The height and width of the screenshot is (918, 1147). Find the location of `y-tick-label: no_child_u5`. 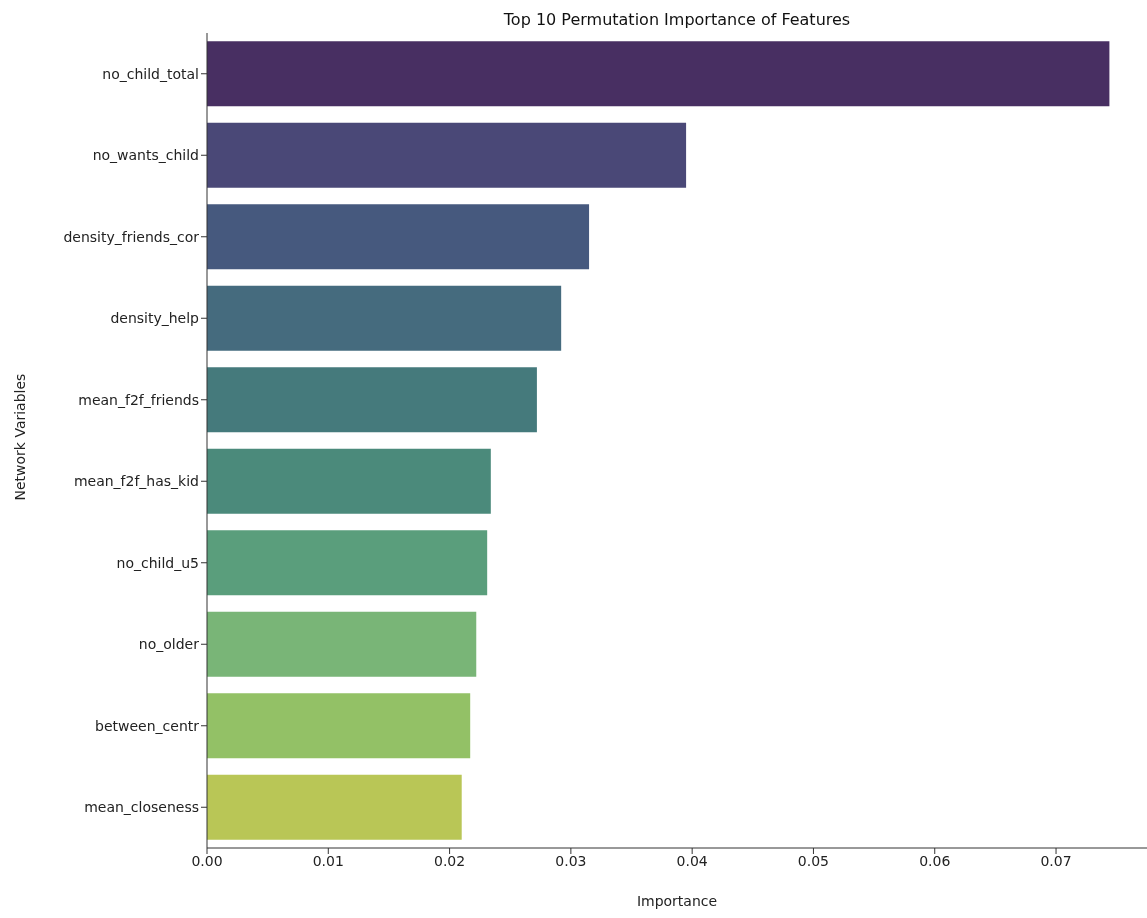

y-tick-label: no_child_u5 is located at coordinates (157, 562).